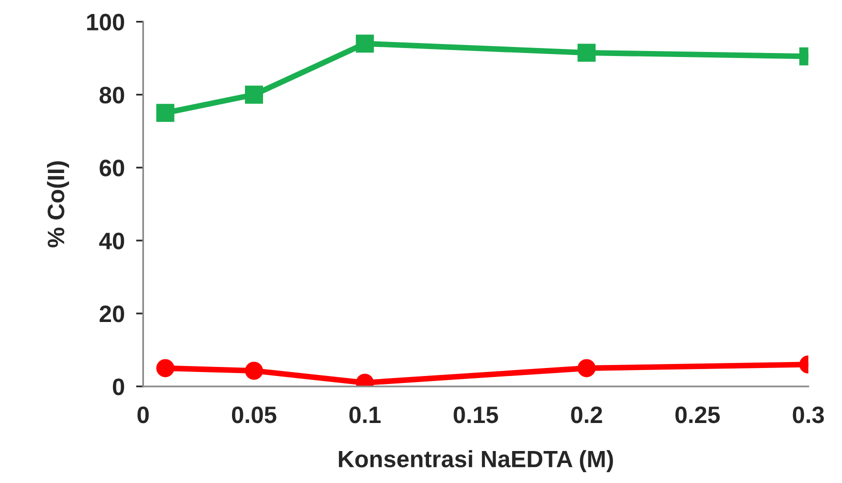  I want to click on y-tick-label: 60, so click(112, 168).